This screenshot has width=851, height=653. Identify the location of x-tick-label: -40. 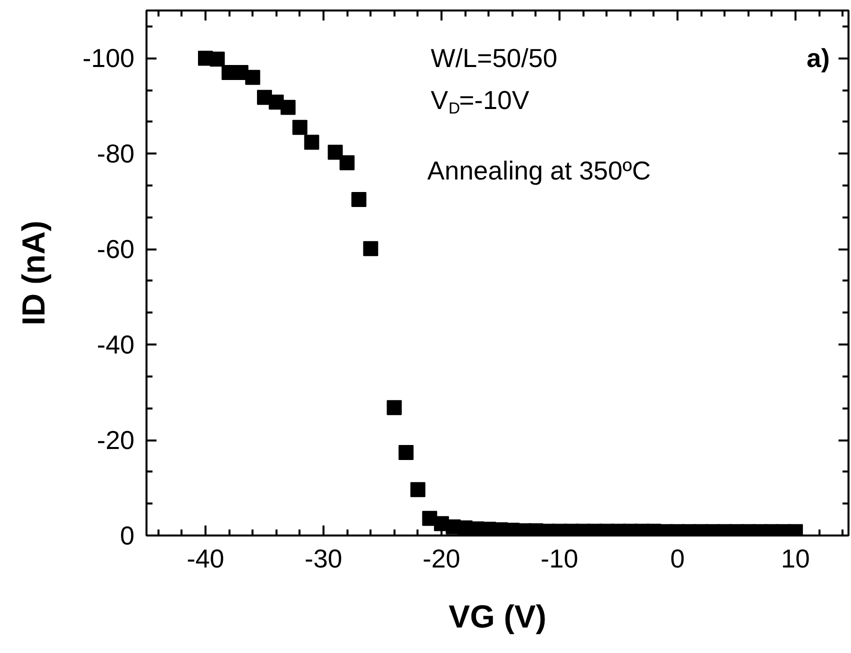
(205, 559).